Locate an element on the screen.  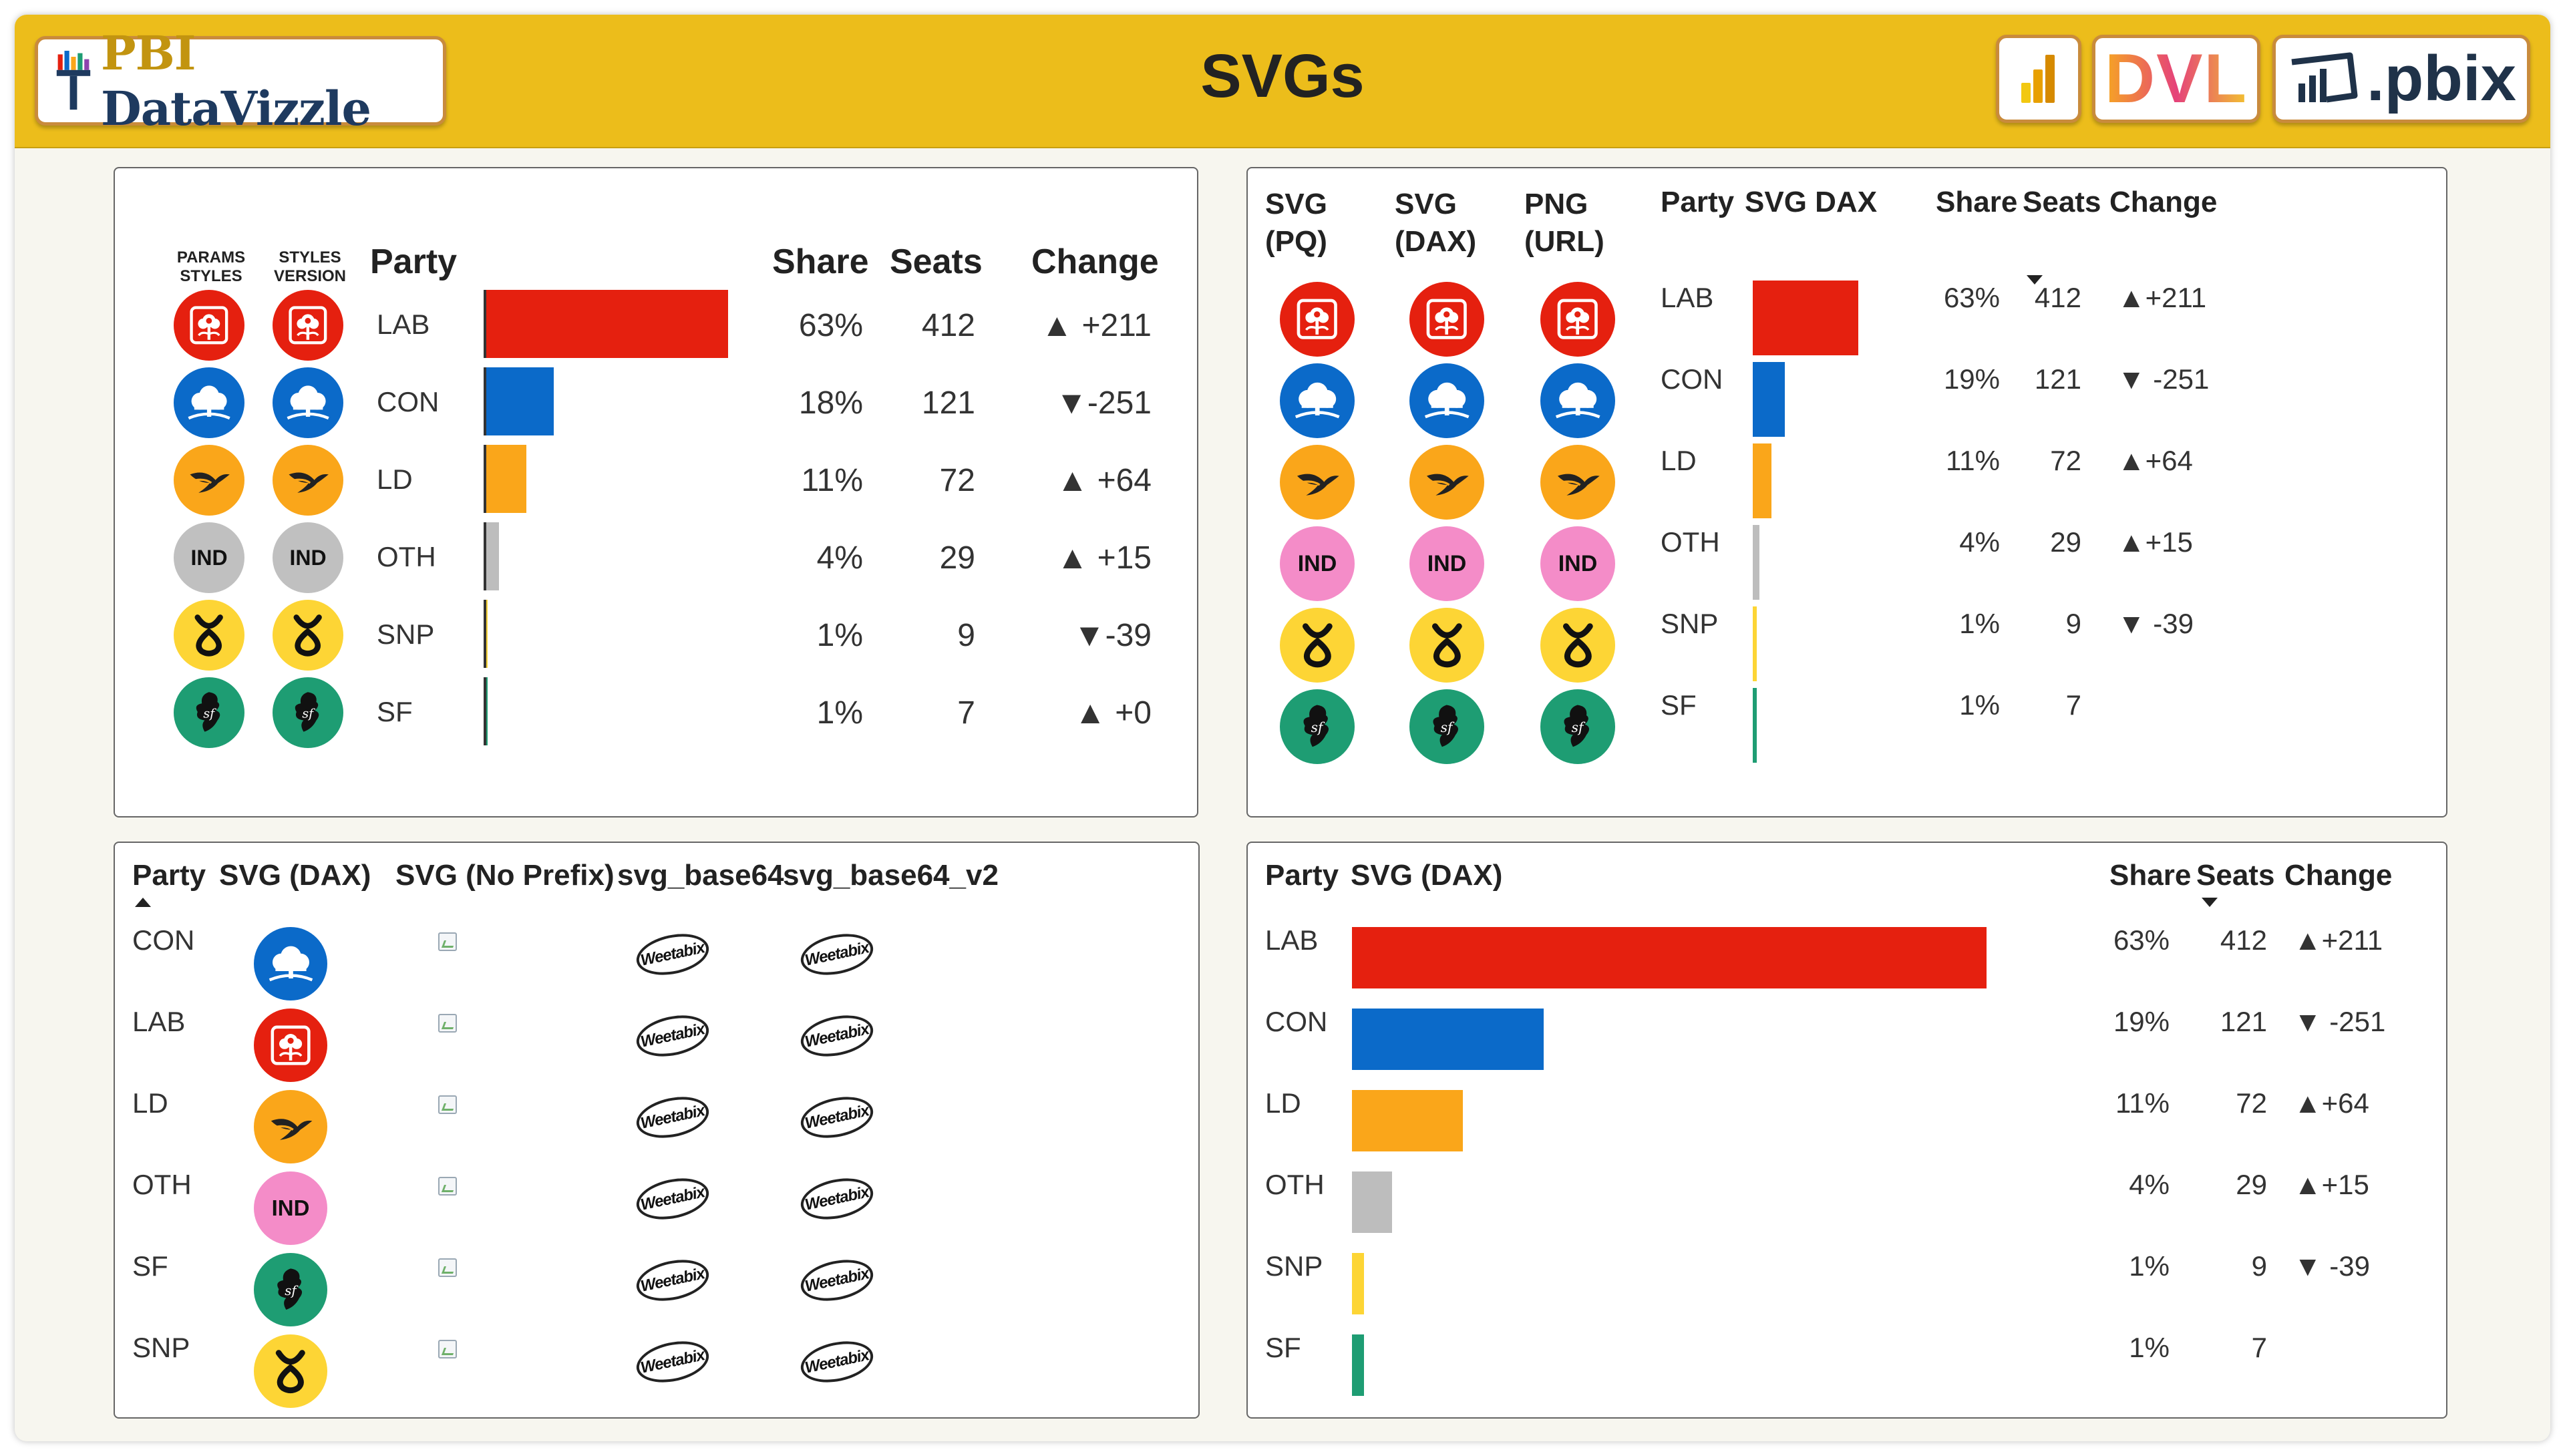
snp-icon-png is located at coordinates (1577, 645).